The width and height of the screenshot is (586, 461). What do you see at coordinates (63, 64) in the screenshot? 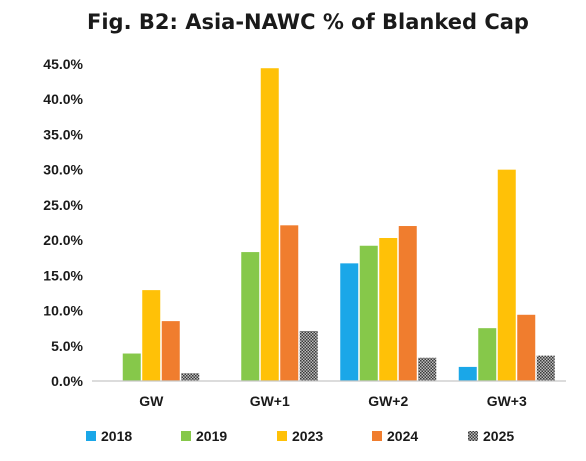
I see `y-tick-label: 45.0%` at bounding box center [63, 64].